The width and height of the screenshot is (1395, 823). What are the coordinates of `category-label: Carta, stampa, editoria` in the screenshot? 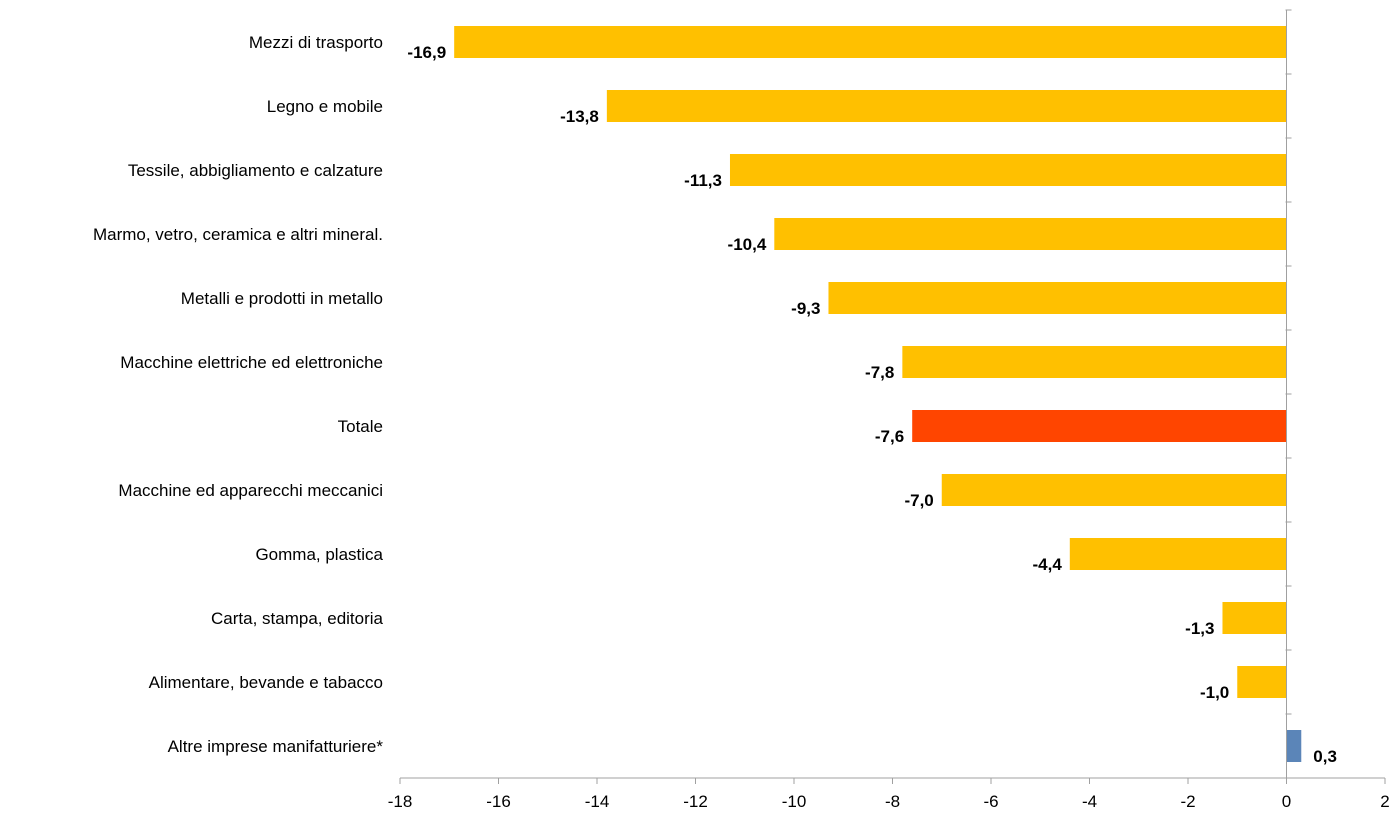 It's located at (297, 618).